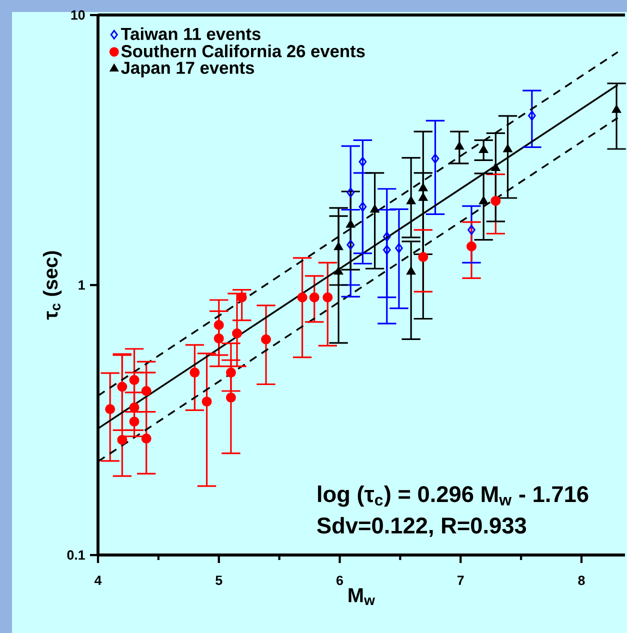 The height and width of the screenshot is (633, 627). What do you see at coordinates (453, 496) in the screenshot?
I see `annotation: log (τ$_{c}$) = 0.296 M$_{w}$ - 1.716` at bounding box center [453, 496].